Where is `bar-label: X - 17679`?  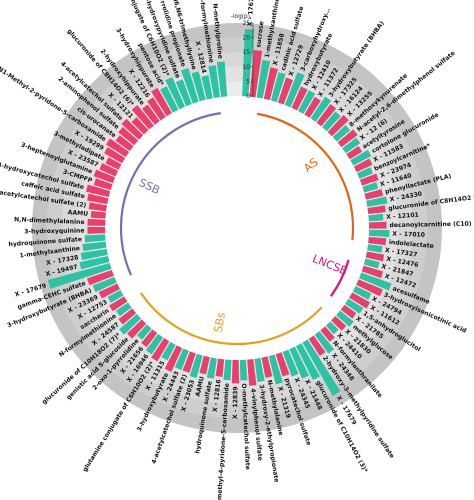
bar-label: X - 17679 is located at coordinates (251, 13).